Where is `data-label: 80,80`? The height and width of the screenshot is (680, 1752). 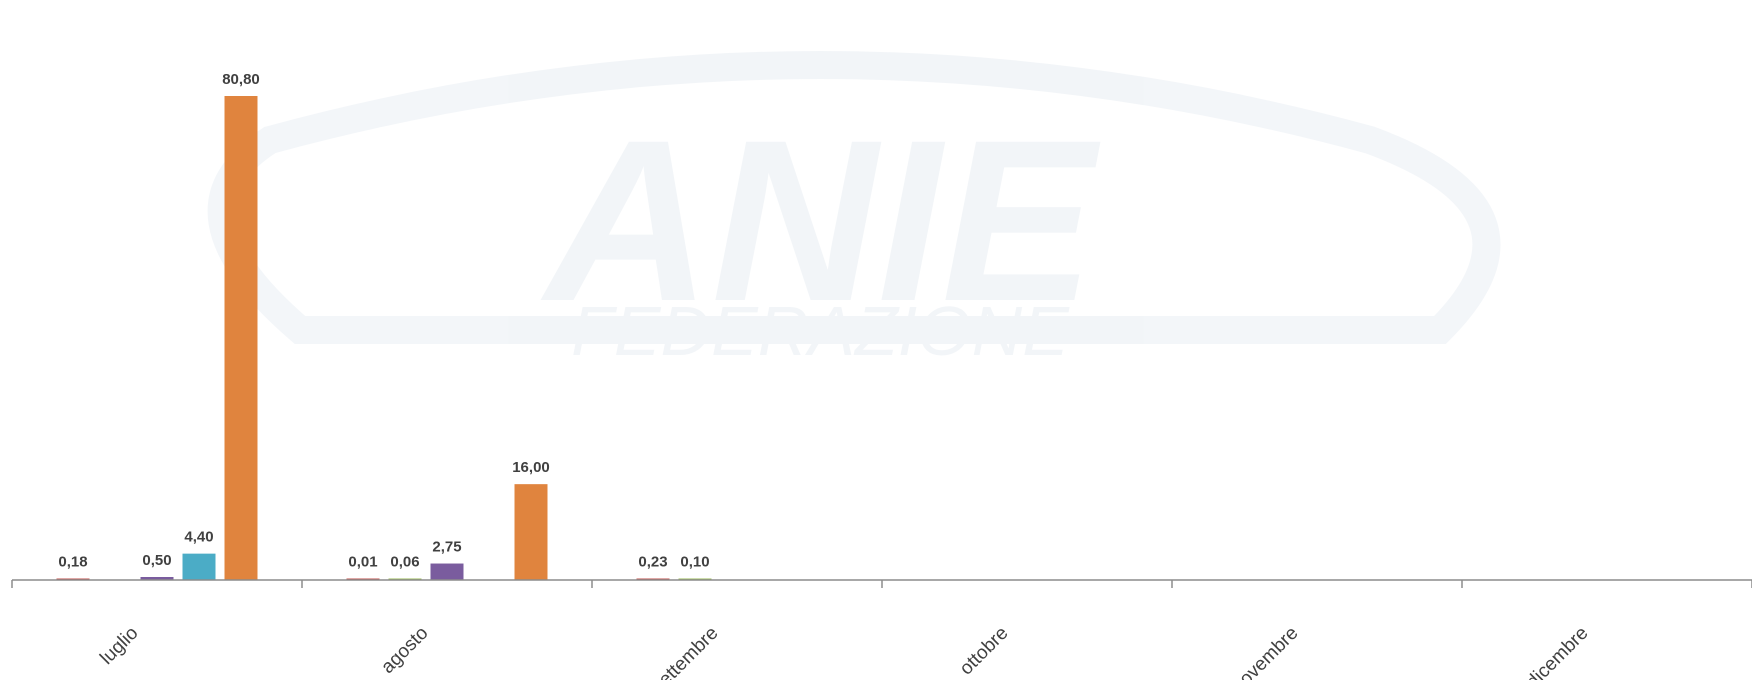 data-label: 80,80 is located at coordinates (241, 79).